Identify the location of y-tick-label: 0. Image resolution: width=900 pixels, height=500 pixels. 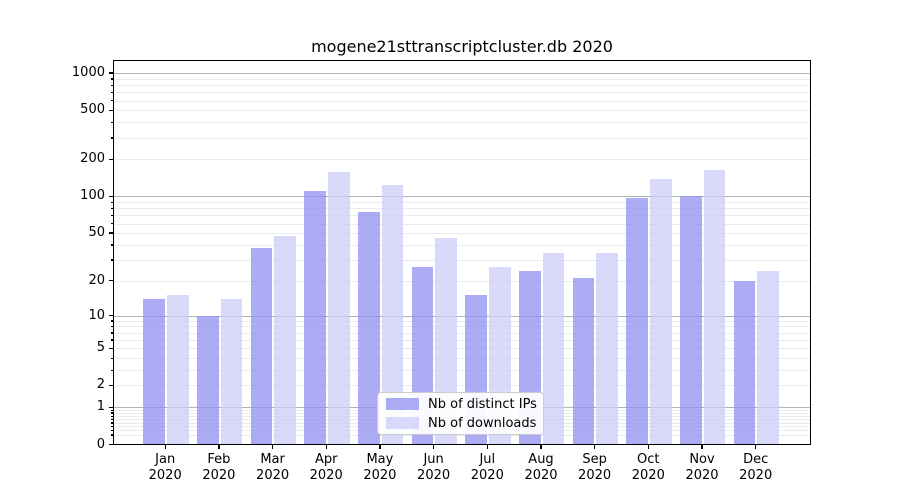
(100, 444).